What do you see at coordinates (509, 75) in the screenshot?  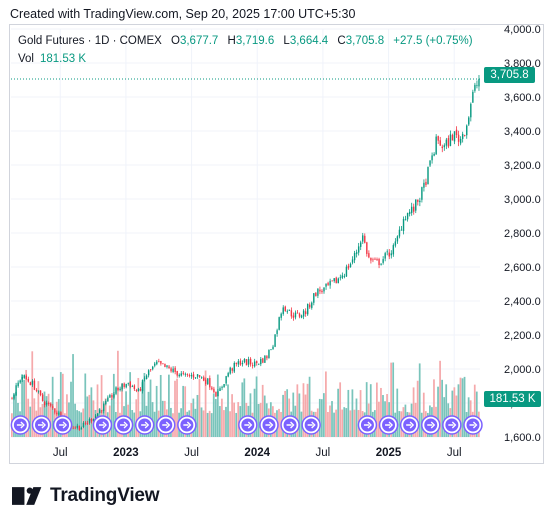 I see `last-price-tag: 3,705.8` at bounding box center [509, 75].